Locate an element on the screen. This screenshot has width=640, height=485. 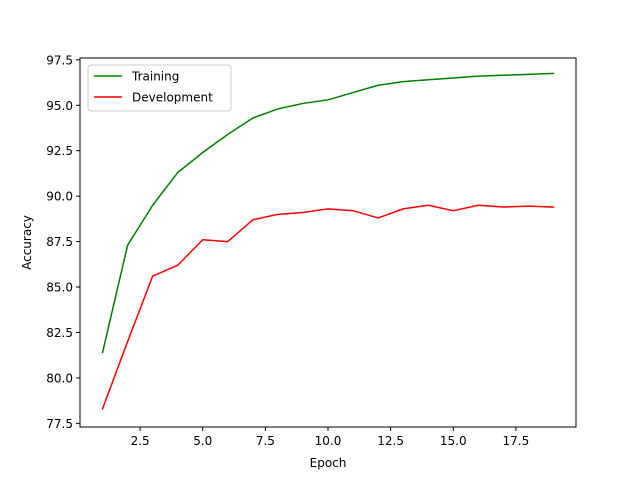
y-tick-label: 97.5 is located at coordinates (59, 60).